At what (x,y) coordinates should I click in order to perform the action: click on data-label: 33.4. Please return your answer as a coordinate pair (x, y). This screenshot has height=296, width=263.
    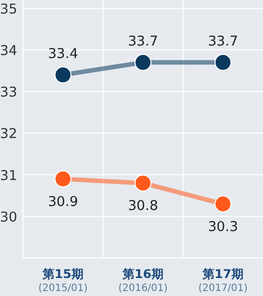
    Looking at the image, I should click on (63, 54).